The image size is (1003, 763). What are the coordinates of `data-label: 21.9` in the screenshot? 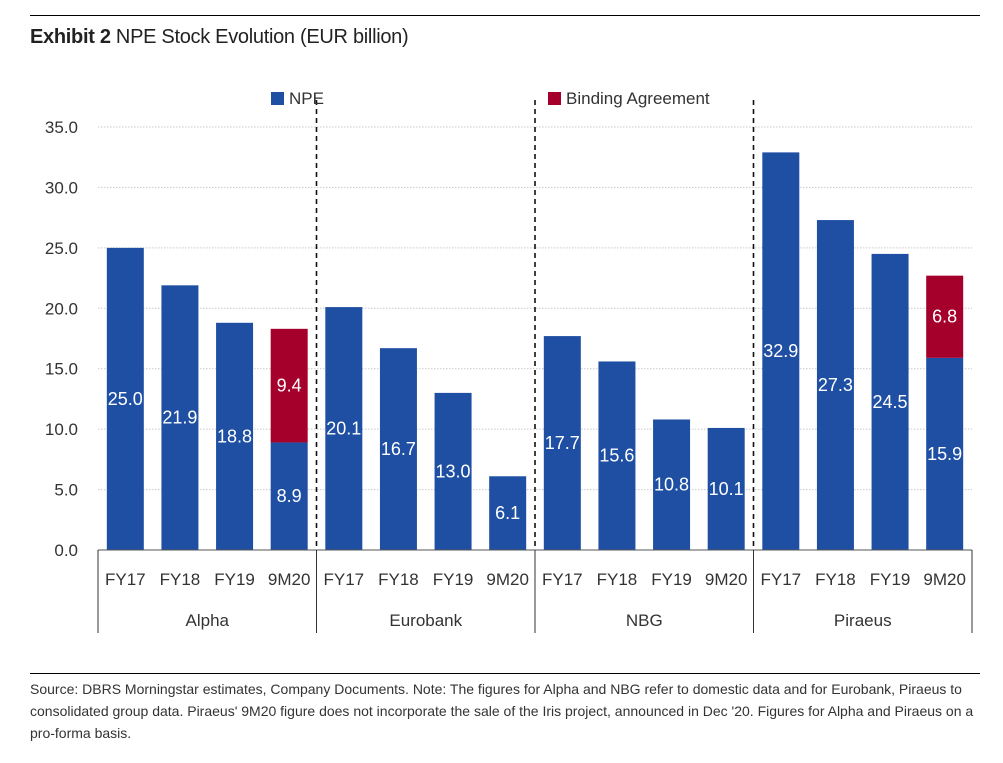 It's located at (179, 418).